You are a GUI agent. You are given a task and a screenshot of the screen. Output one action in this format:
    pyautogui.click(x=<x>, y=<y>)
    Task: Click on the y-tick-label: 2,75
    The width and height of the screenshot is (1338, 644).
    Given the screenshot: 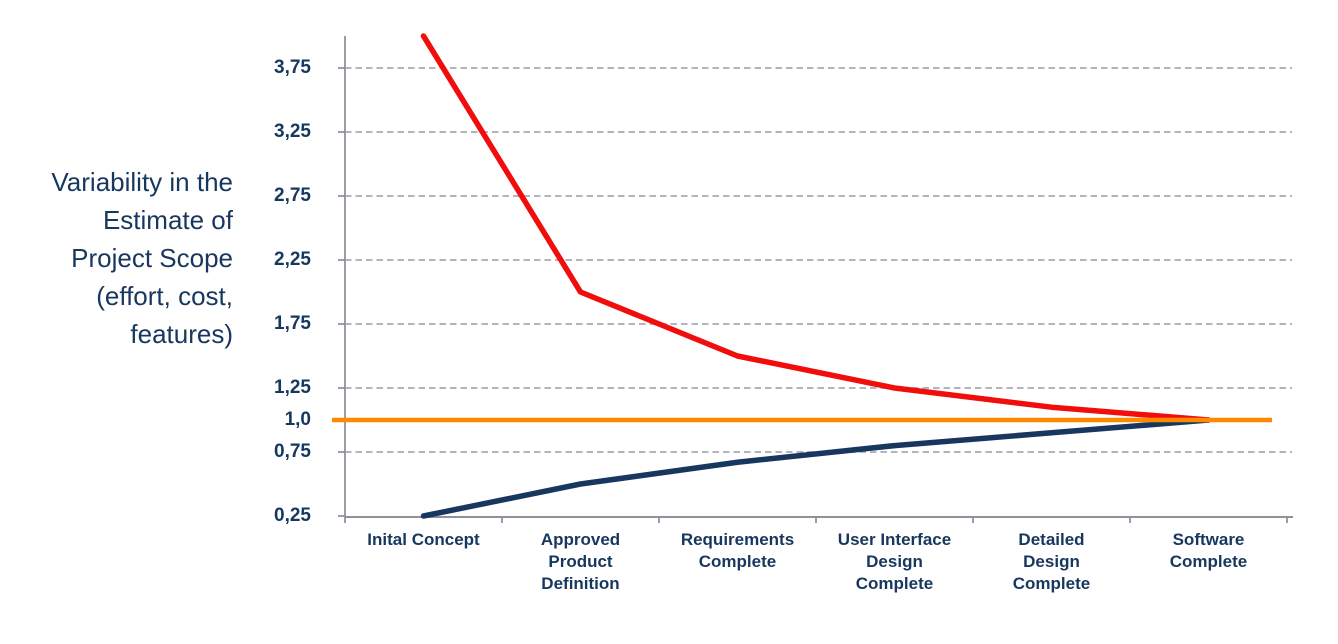 What is the action you would take?
    pyautogui.click(x=292, y=195)
    